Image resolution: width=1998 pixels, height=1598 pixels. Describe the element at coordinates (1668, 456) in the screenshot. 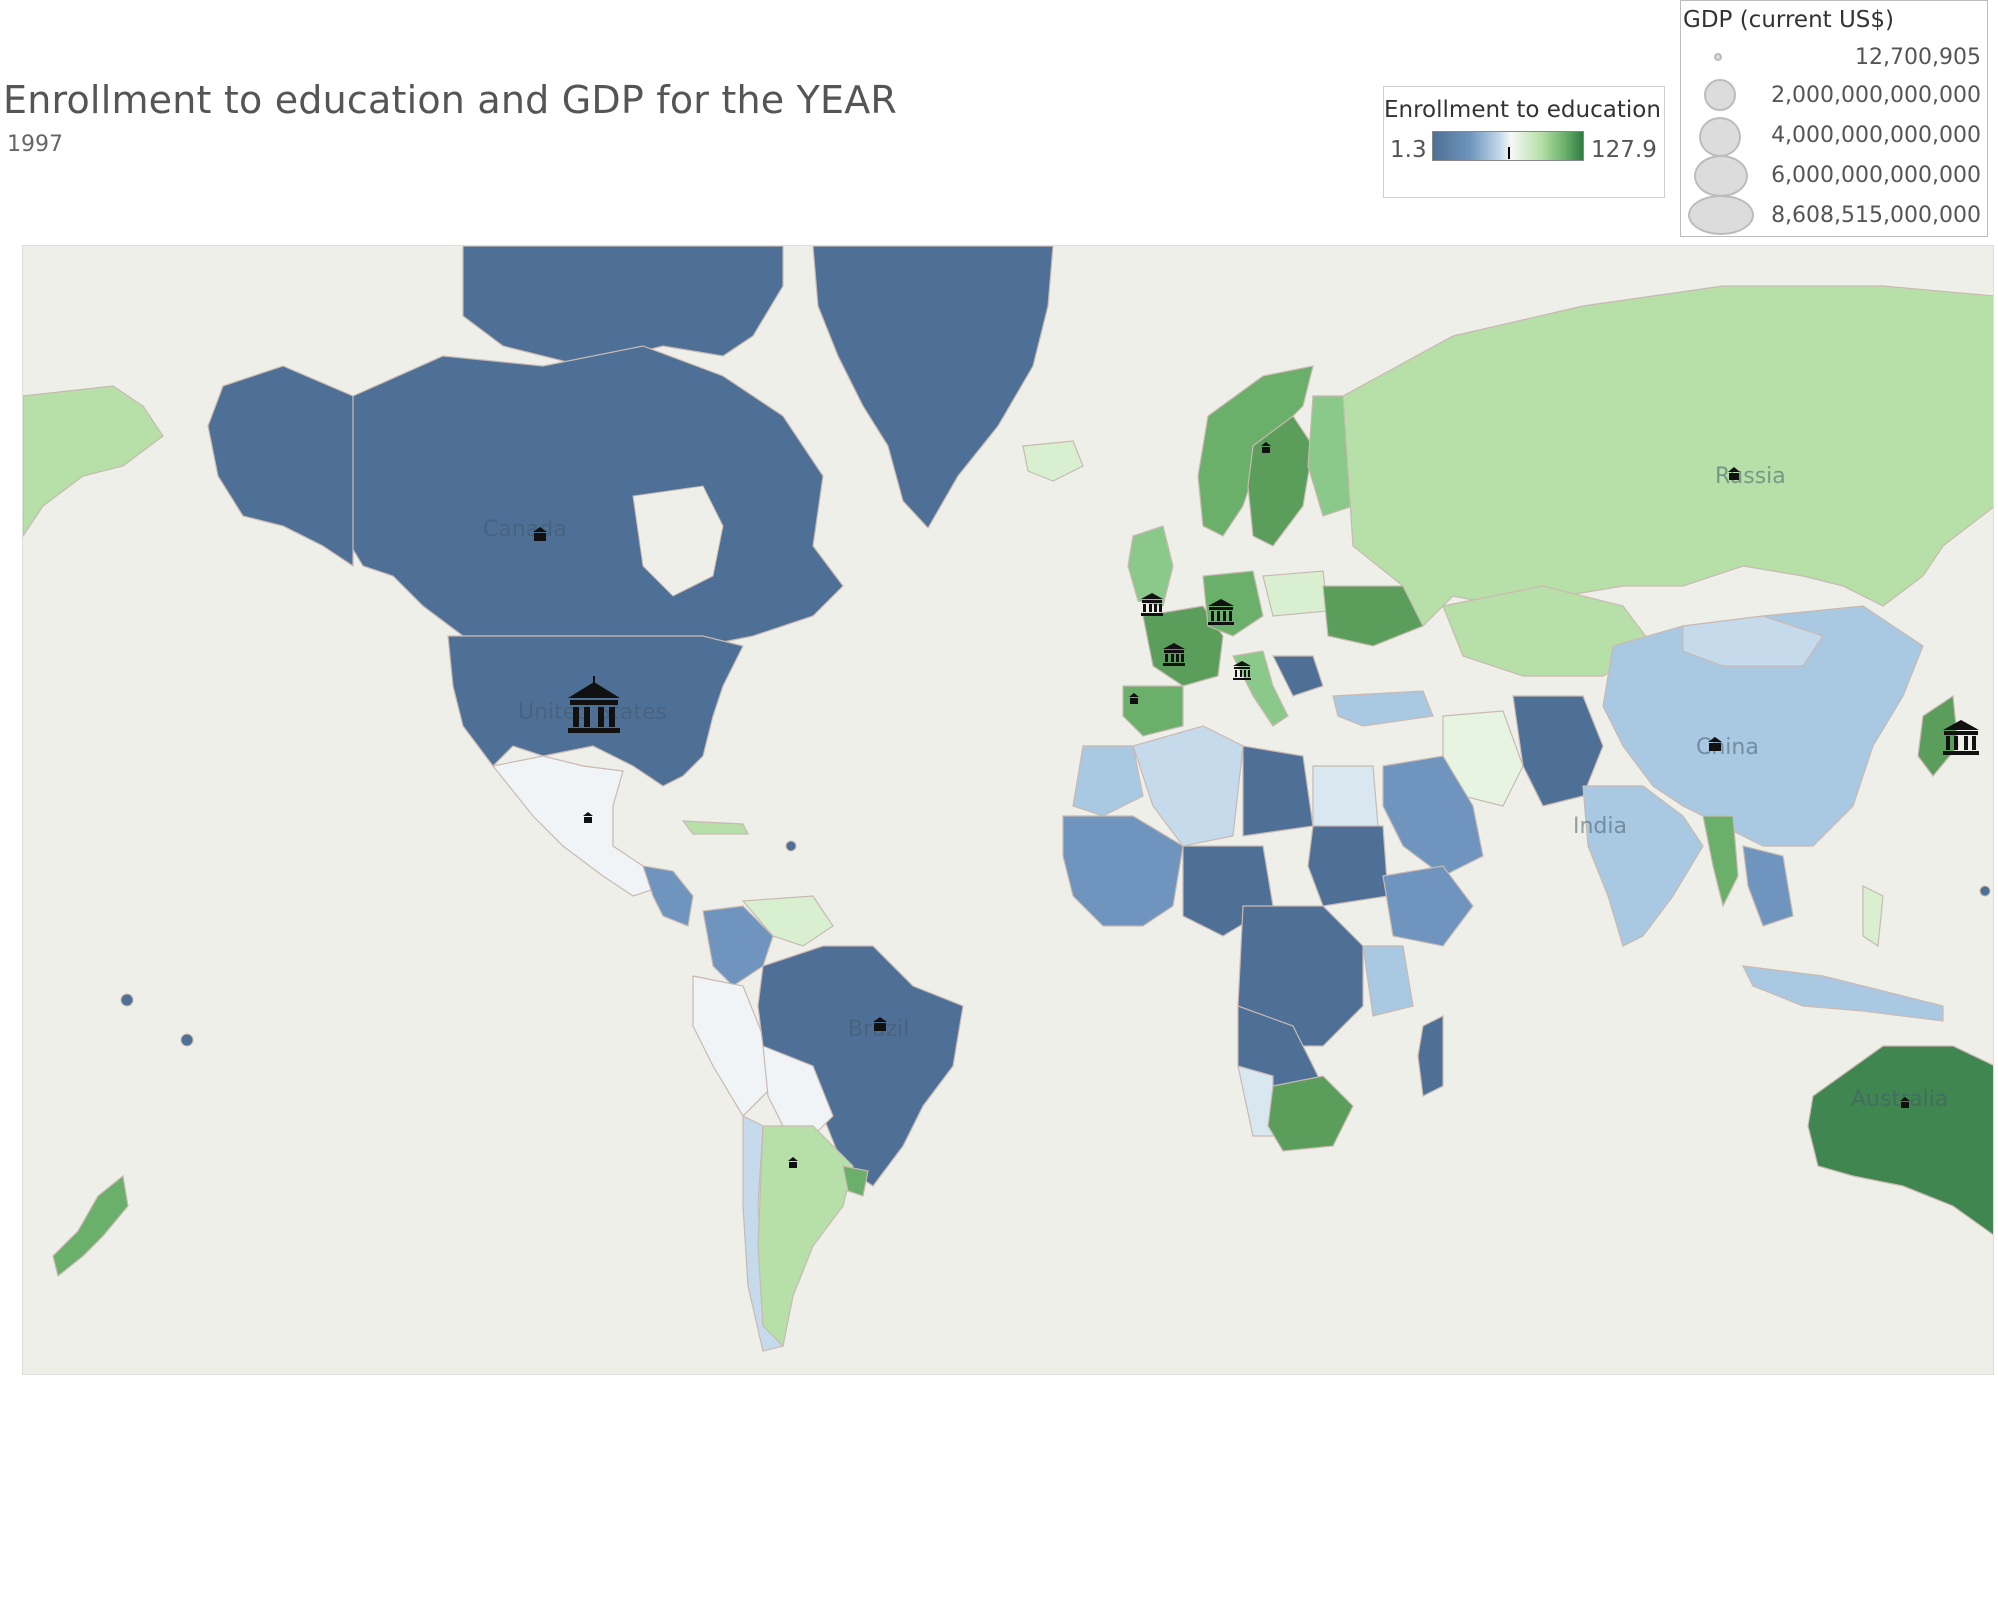

I see `country-russia` at that location.